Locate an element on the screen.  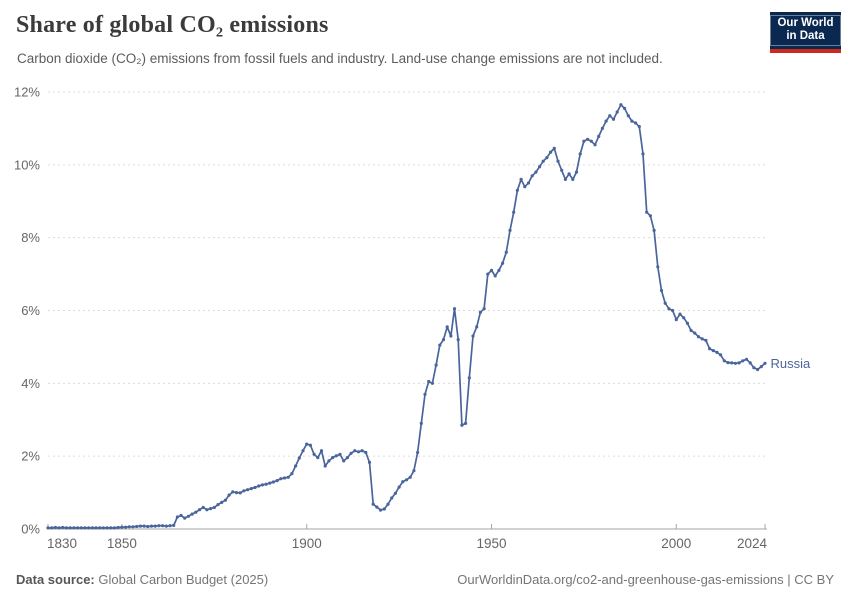
svg-text: 10% is located at coordinates (27, 164).